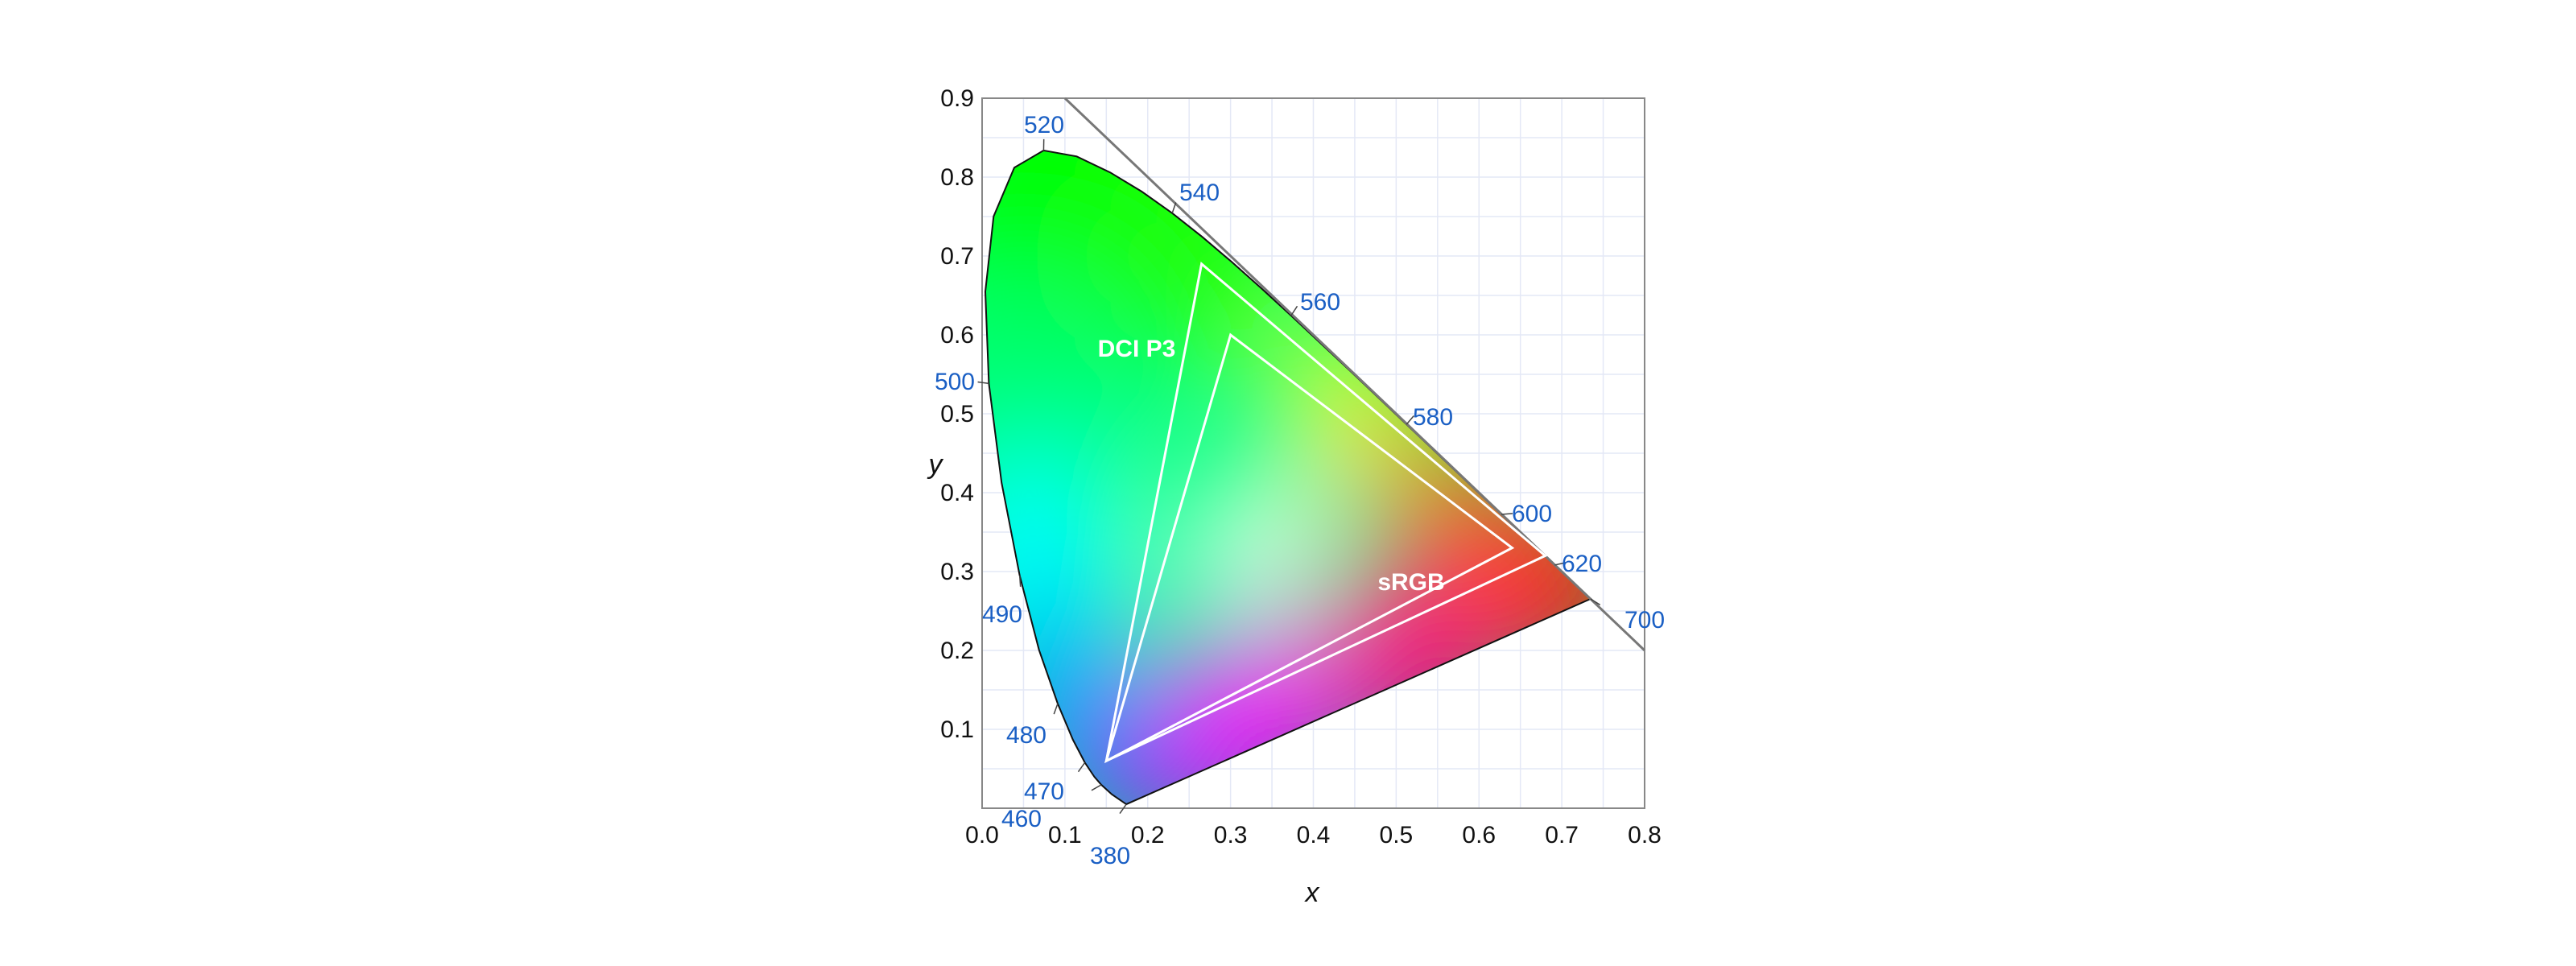 Image resolution: width=2576 pixels, height=966 pixels. Describe the element at coordinates (1231, 835) in the screenshot. I see `x-tick-label: 0.3` at that location.